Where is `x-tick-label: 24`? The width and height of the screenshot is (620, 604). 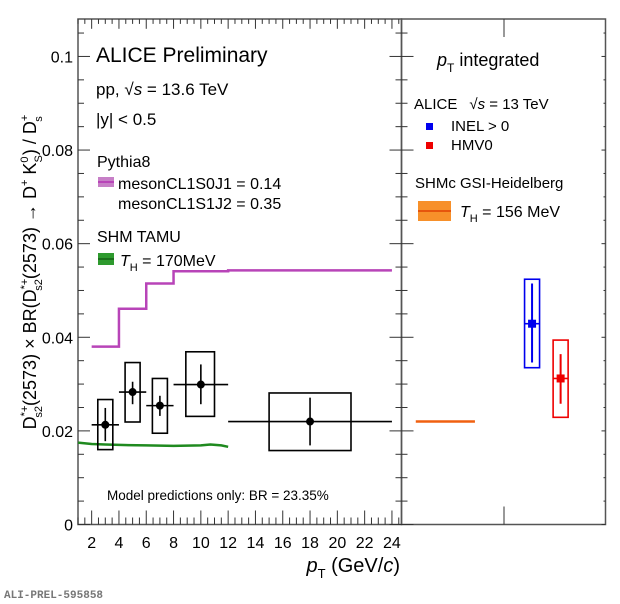 x-tick-label: 24 is located at coordinates (392, 543).